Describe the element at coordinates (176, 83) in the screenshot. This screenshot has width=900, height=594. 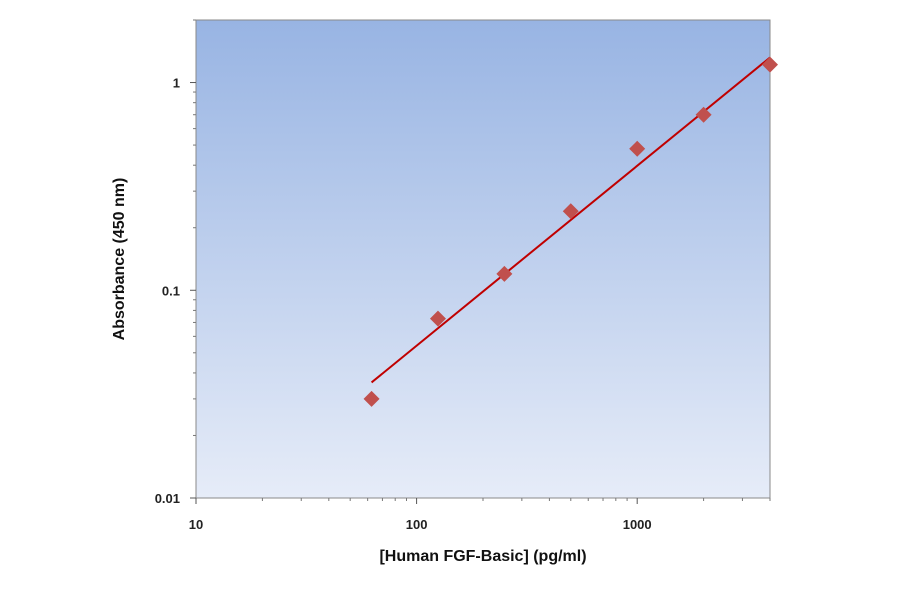
I see `y-tick-label: 1` at that location.